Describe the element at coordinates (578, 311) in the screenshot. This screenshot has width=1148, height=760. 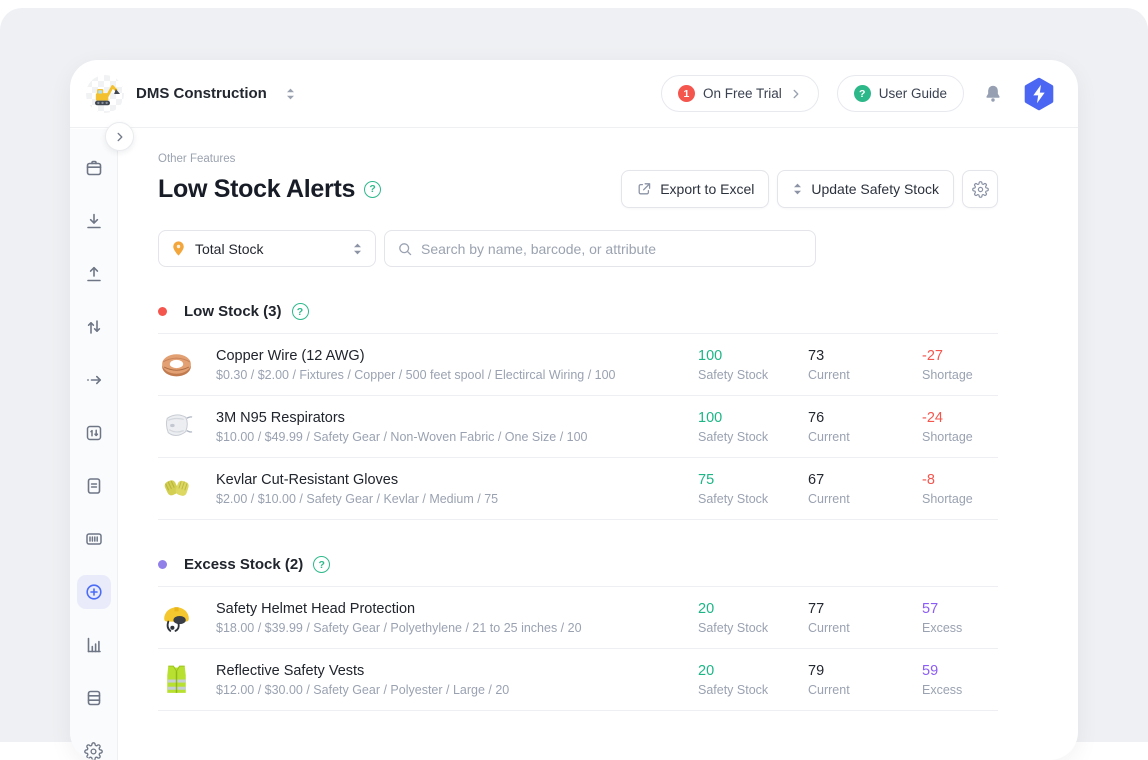
I see `low-stock-section-header: Low Stock (3) ?` at that location.